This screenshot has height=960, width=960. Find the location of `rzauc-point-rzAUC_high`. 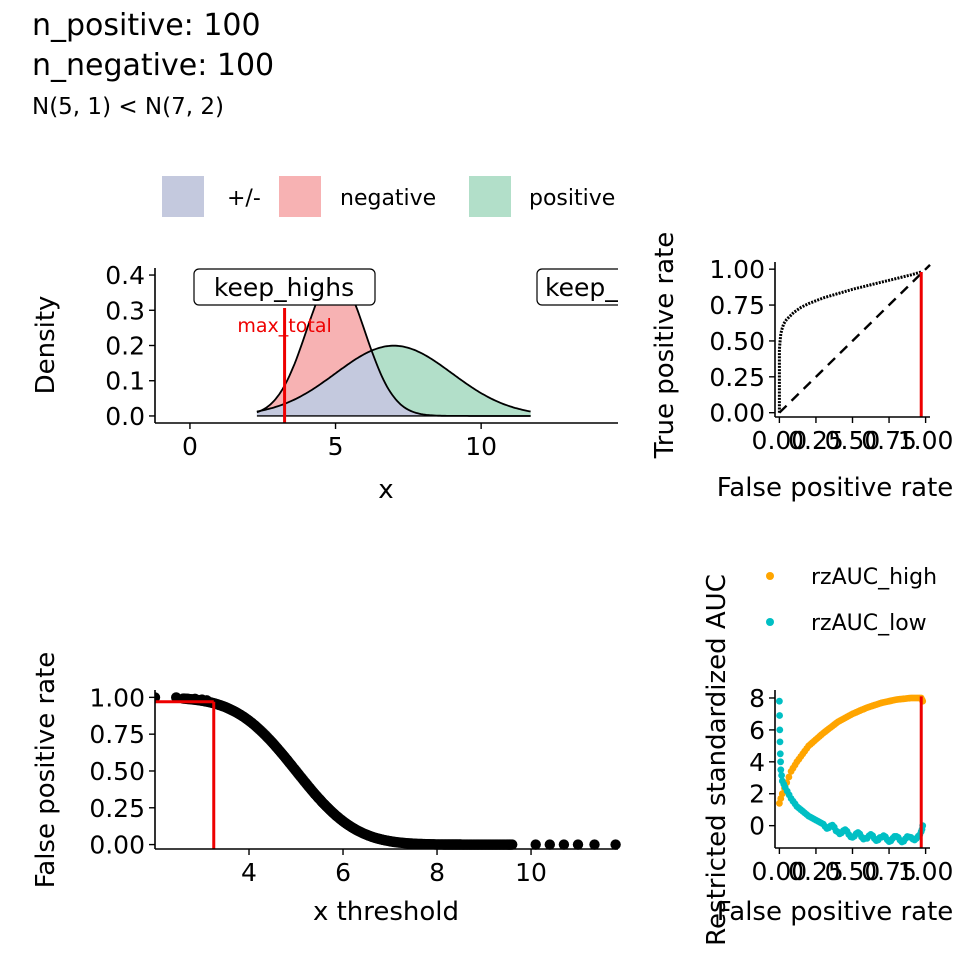

rzauc-point-rzAUC_high is located at coordinates (789, 777).